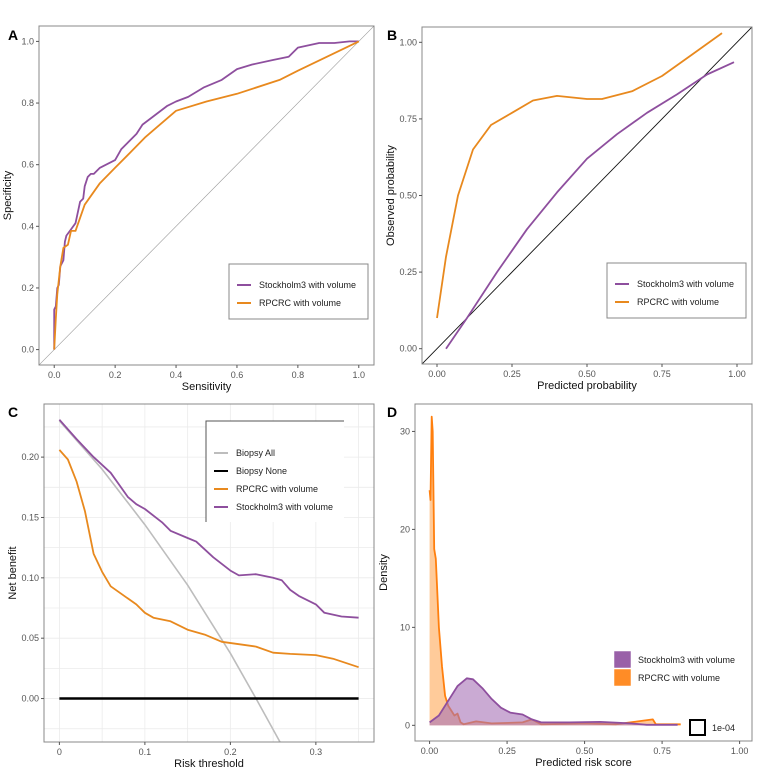 This screenshot has height=776, width=770. I want to click on x-tick-label: 1.0, so click(359, 375).